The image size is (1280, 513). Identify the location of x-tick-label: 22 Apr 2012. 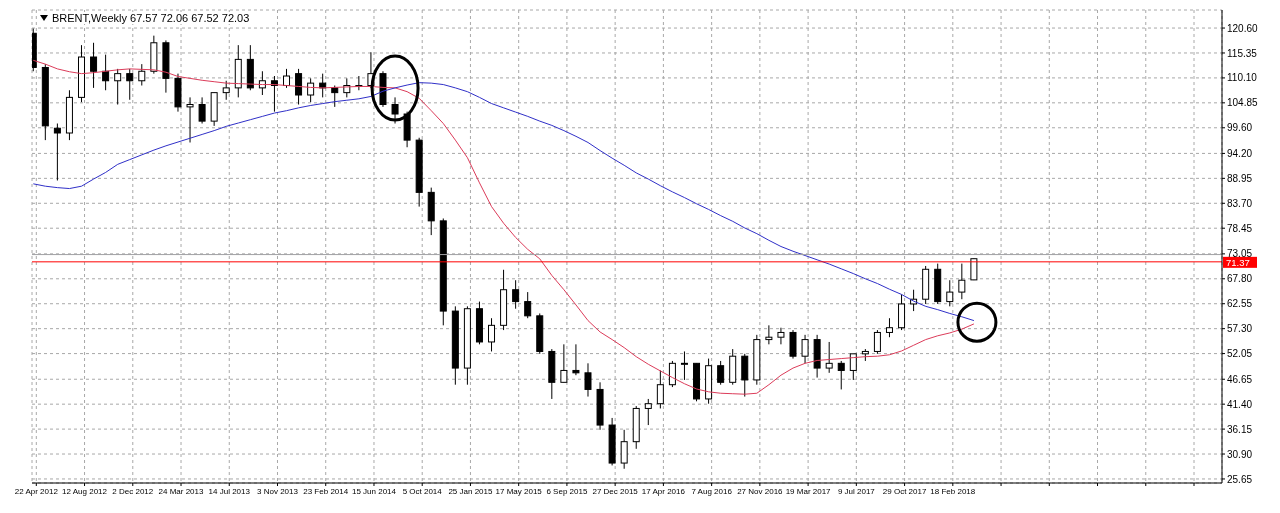
(36, 491).